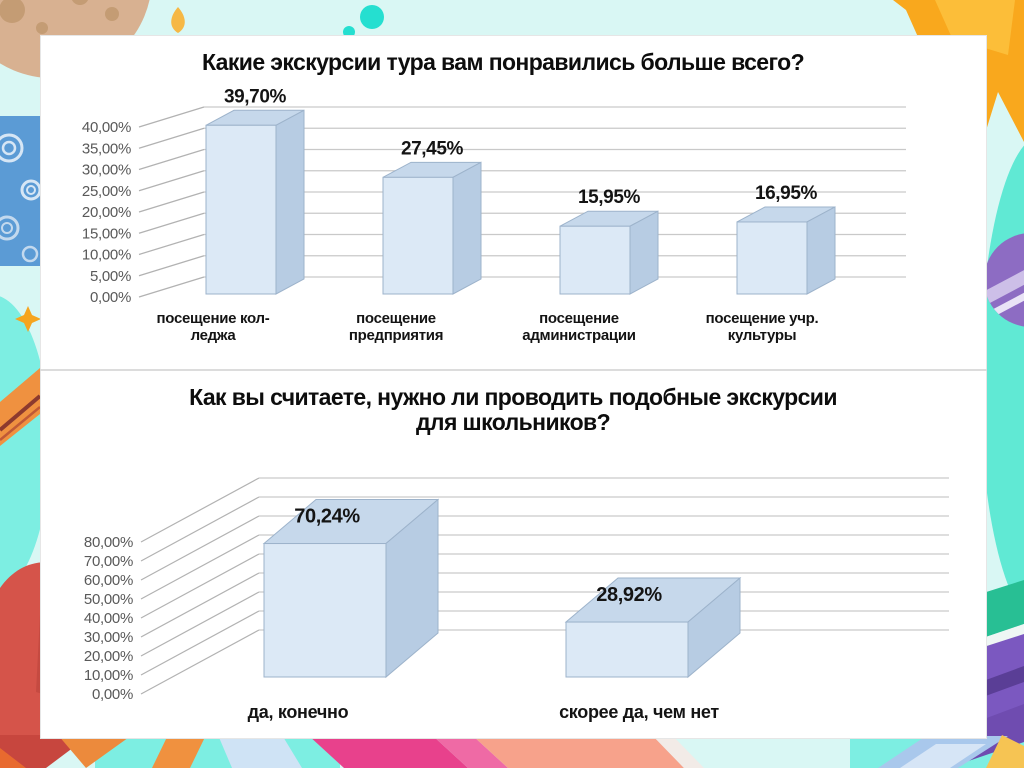  I want to click on bar-value-label: 27,45%, so click(432, 148).